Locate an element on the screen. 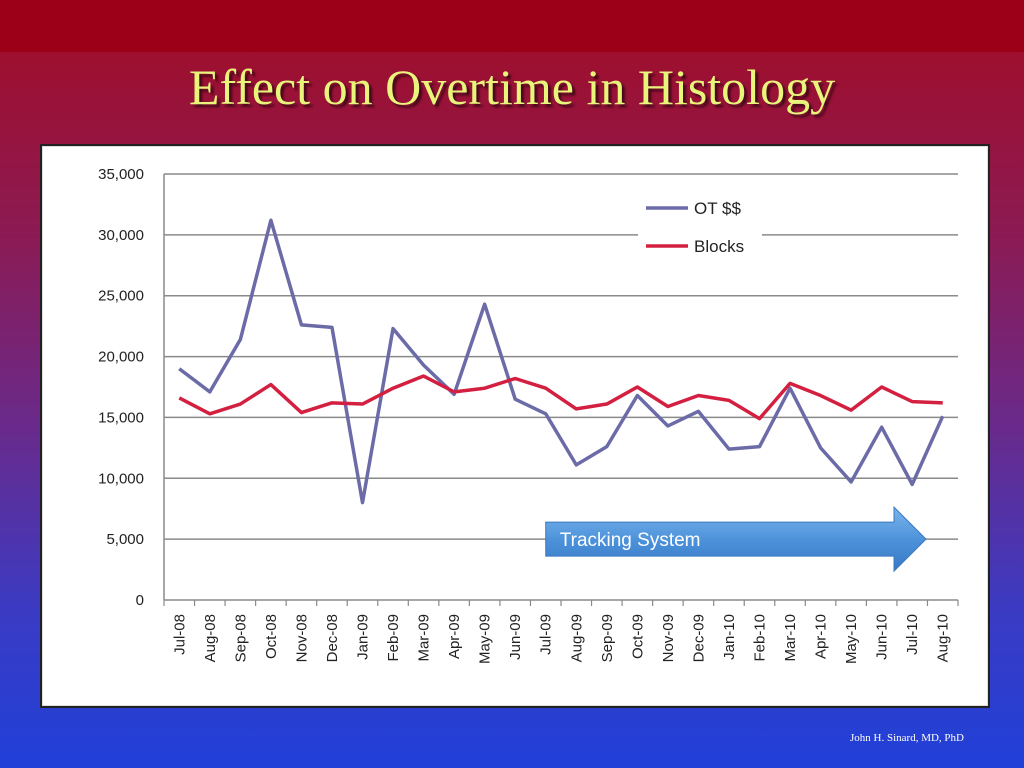 This screenshot has height=768, width=1024. author-credit: John H. Sinard, MD, PhD is located at coordinates (907, 738).